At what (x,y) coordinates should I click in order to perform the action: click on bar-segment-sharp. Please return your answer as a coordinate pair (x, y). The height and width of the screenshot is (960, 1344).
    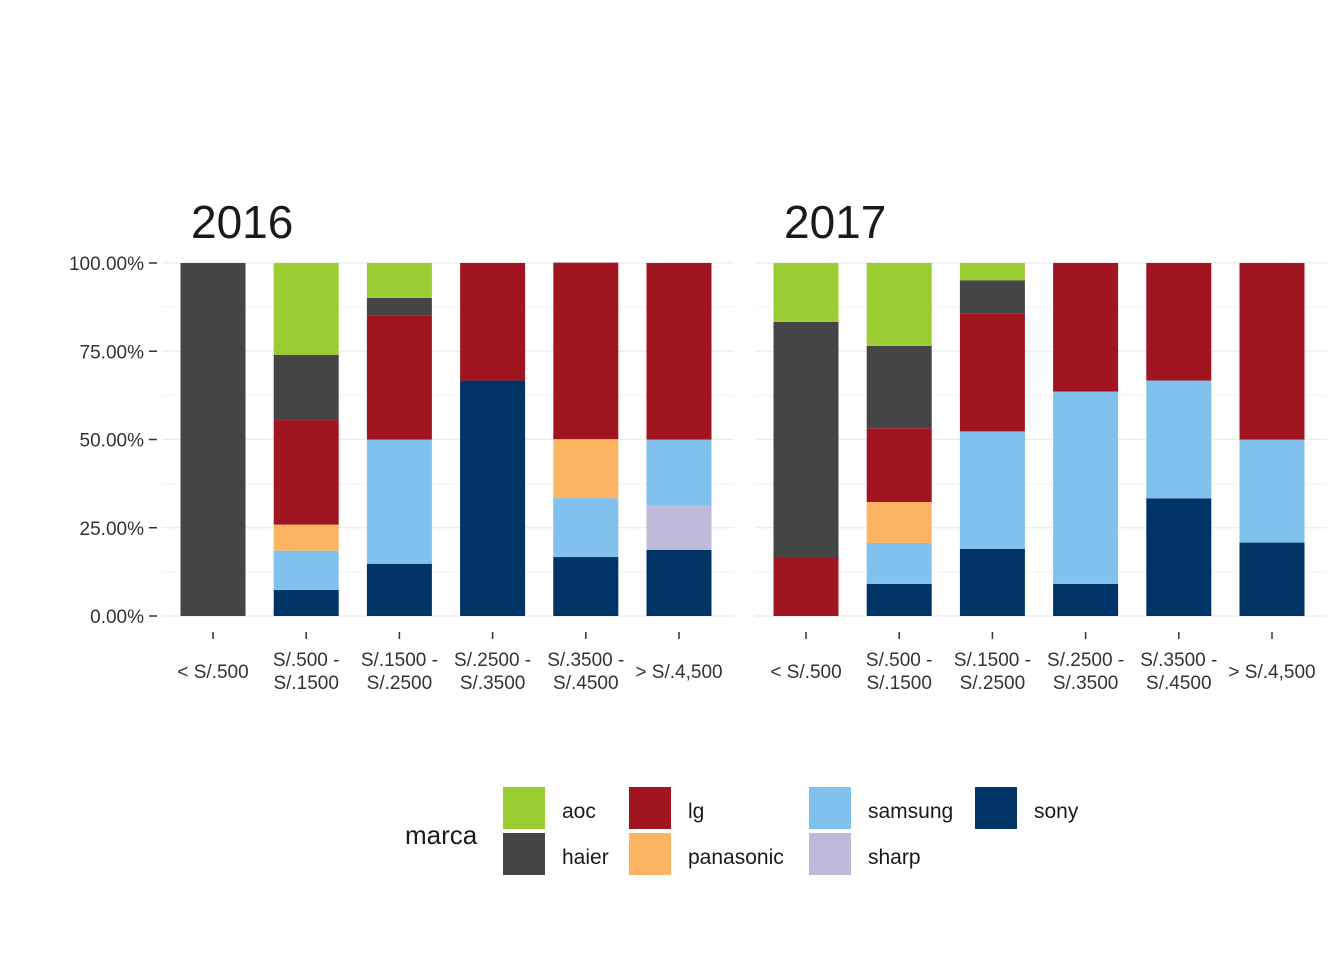
    Looking at the image, I should click on (679, 527).